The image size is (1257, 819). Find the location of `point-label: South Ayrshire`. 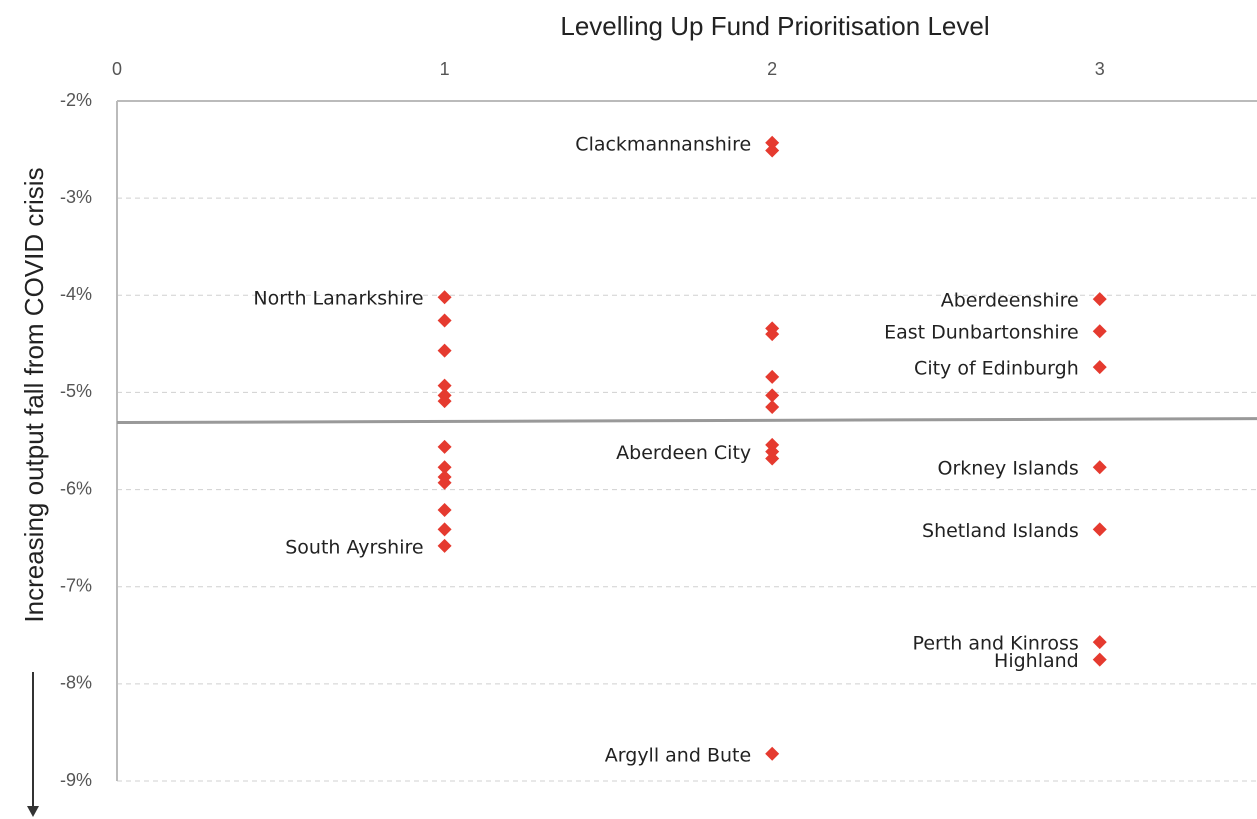

point-label: South Ayrshire is located at coordinates (354, 547).